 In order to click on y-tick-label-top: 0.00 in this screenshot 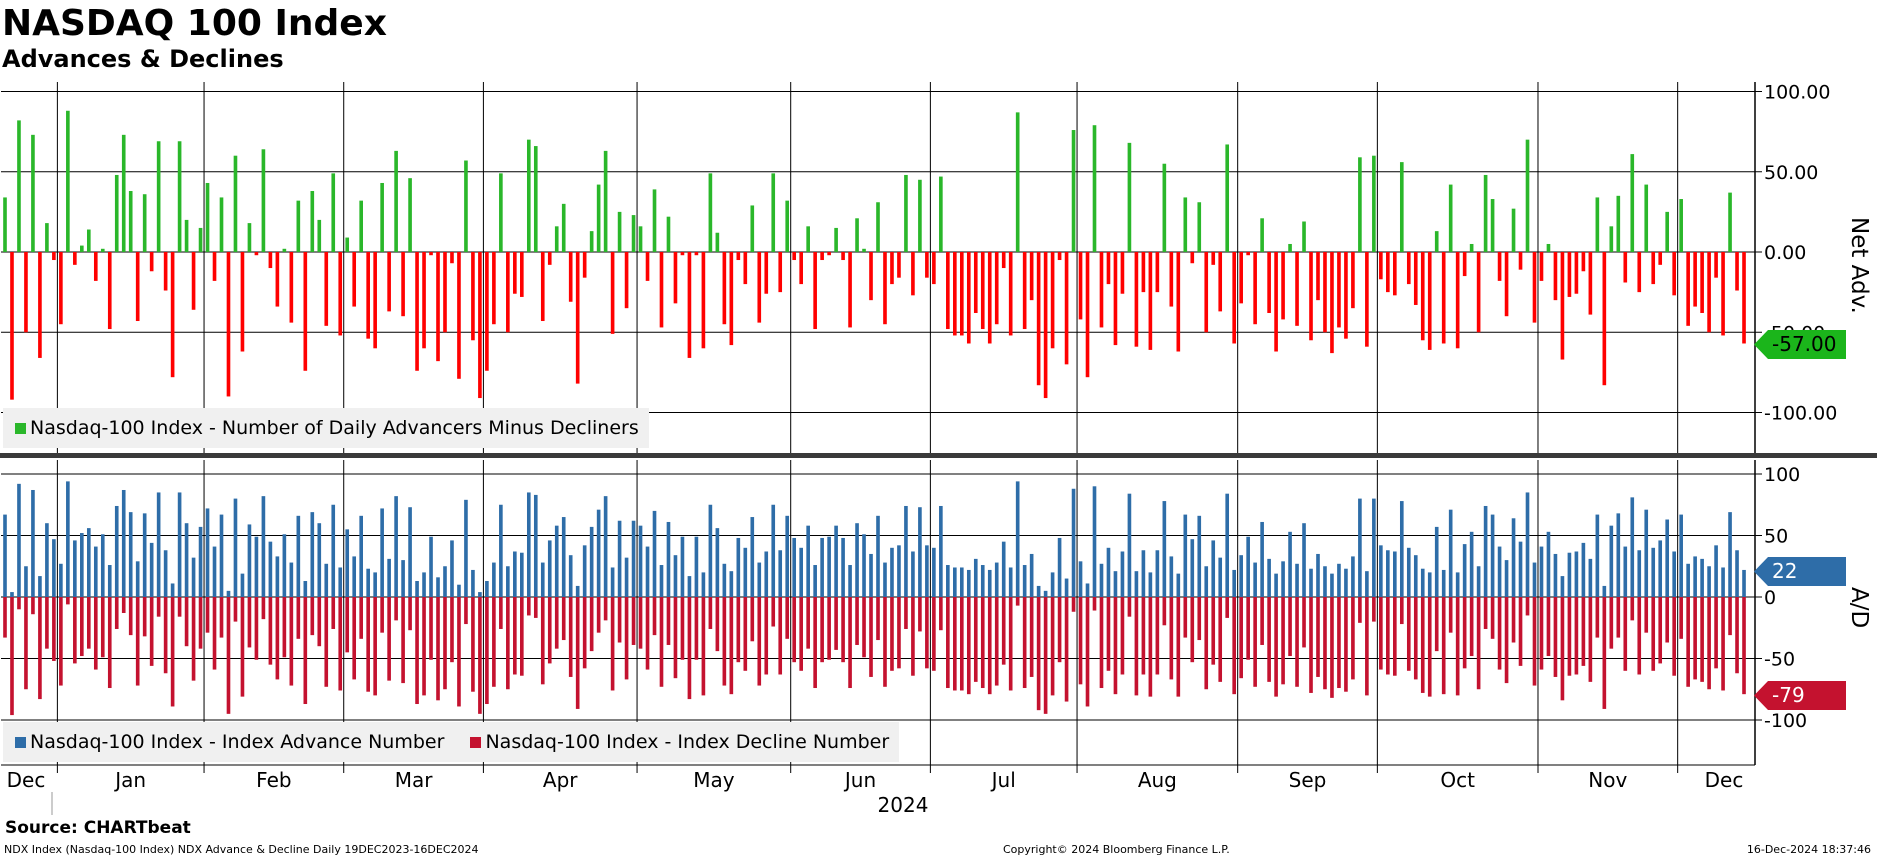, I will do `click(1785, 253)`.